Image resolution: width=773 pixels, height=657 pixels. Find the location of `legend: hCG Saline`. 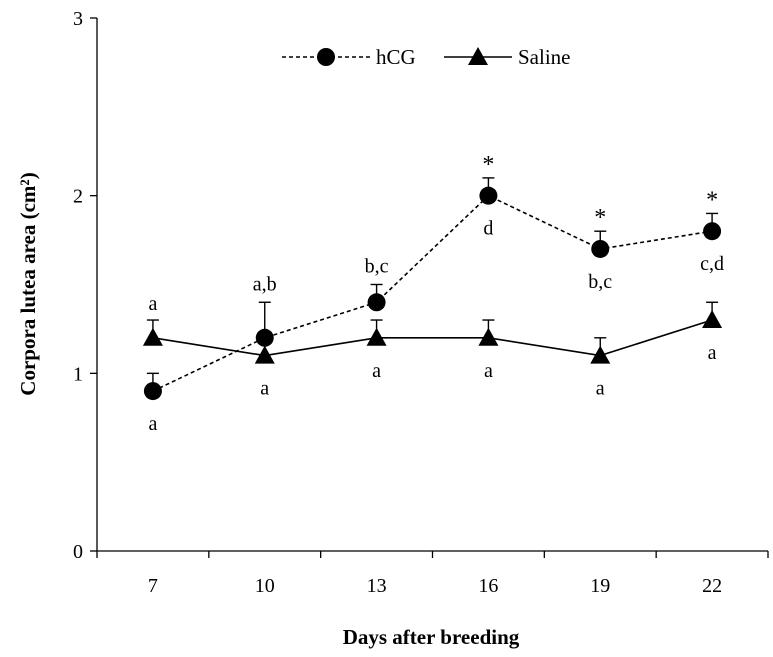

legend: hCG Saline is located at coordinates (426, 57).